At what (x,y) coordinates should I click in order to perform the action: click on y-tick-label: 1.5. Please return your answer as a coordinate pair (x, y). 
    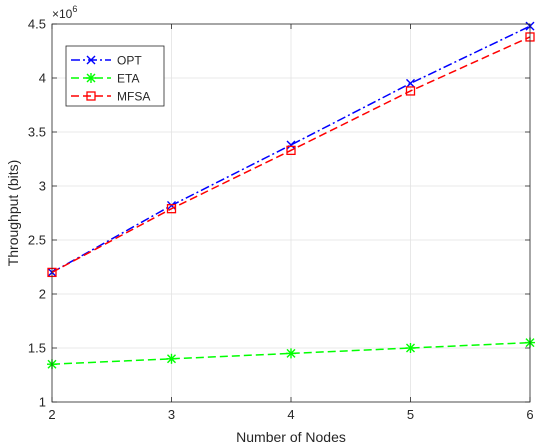
    Looking at the image, I should click on (37, 348).